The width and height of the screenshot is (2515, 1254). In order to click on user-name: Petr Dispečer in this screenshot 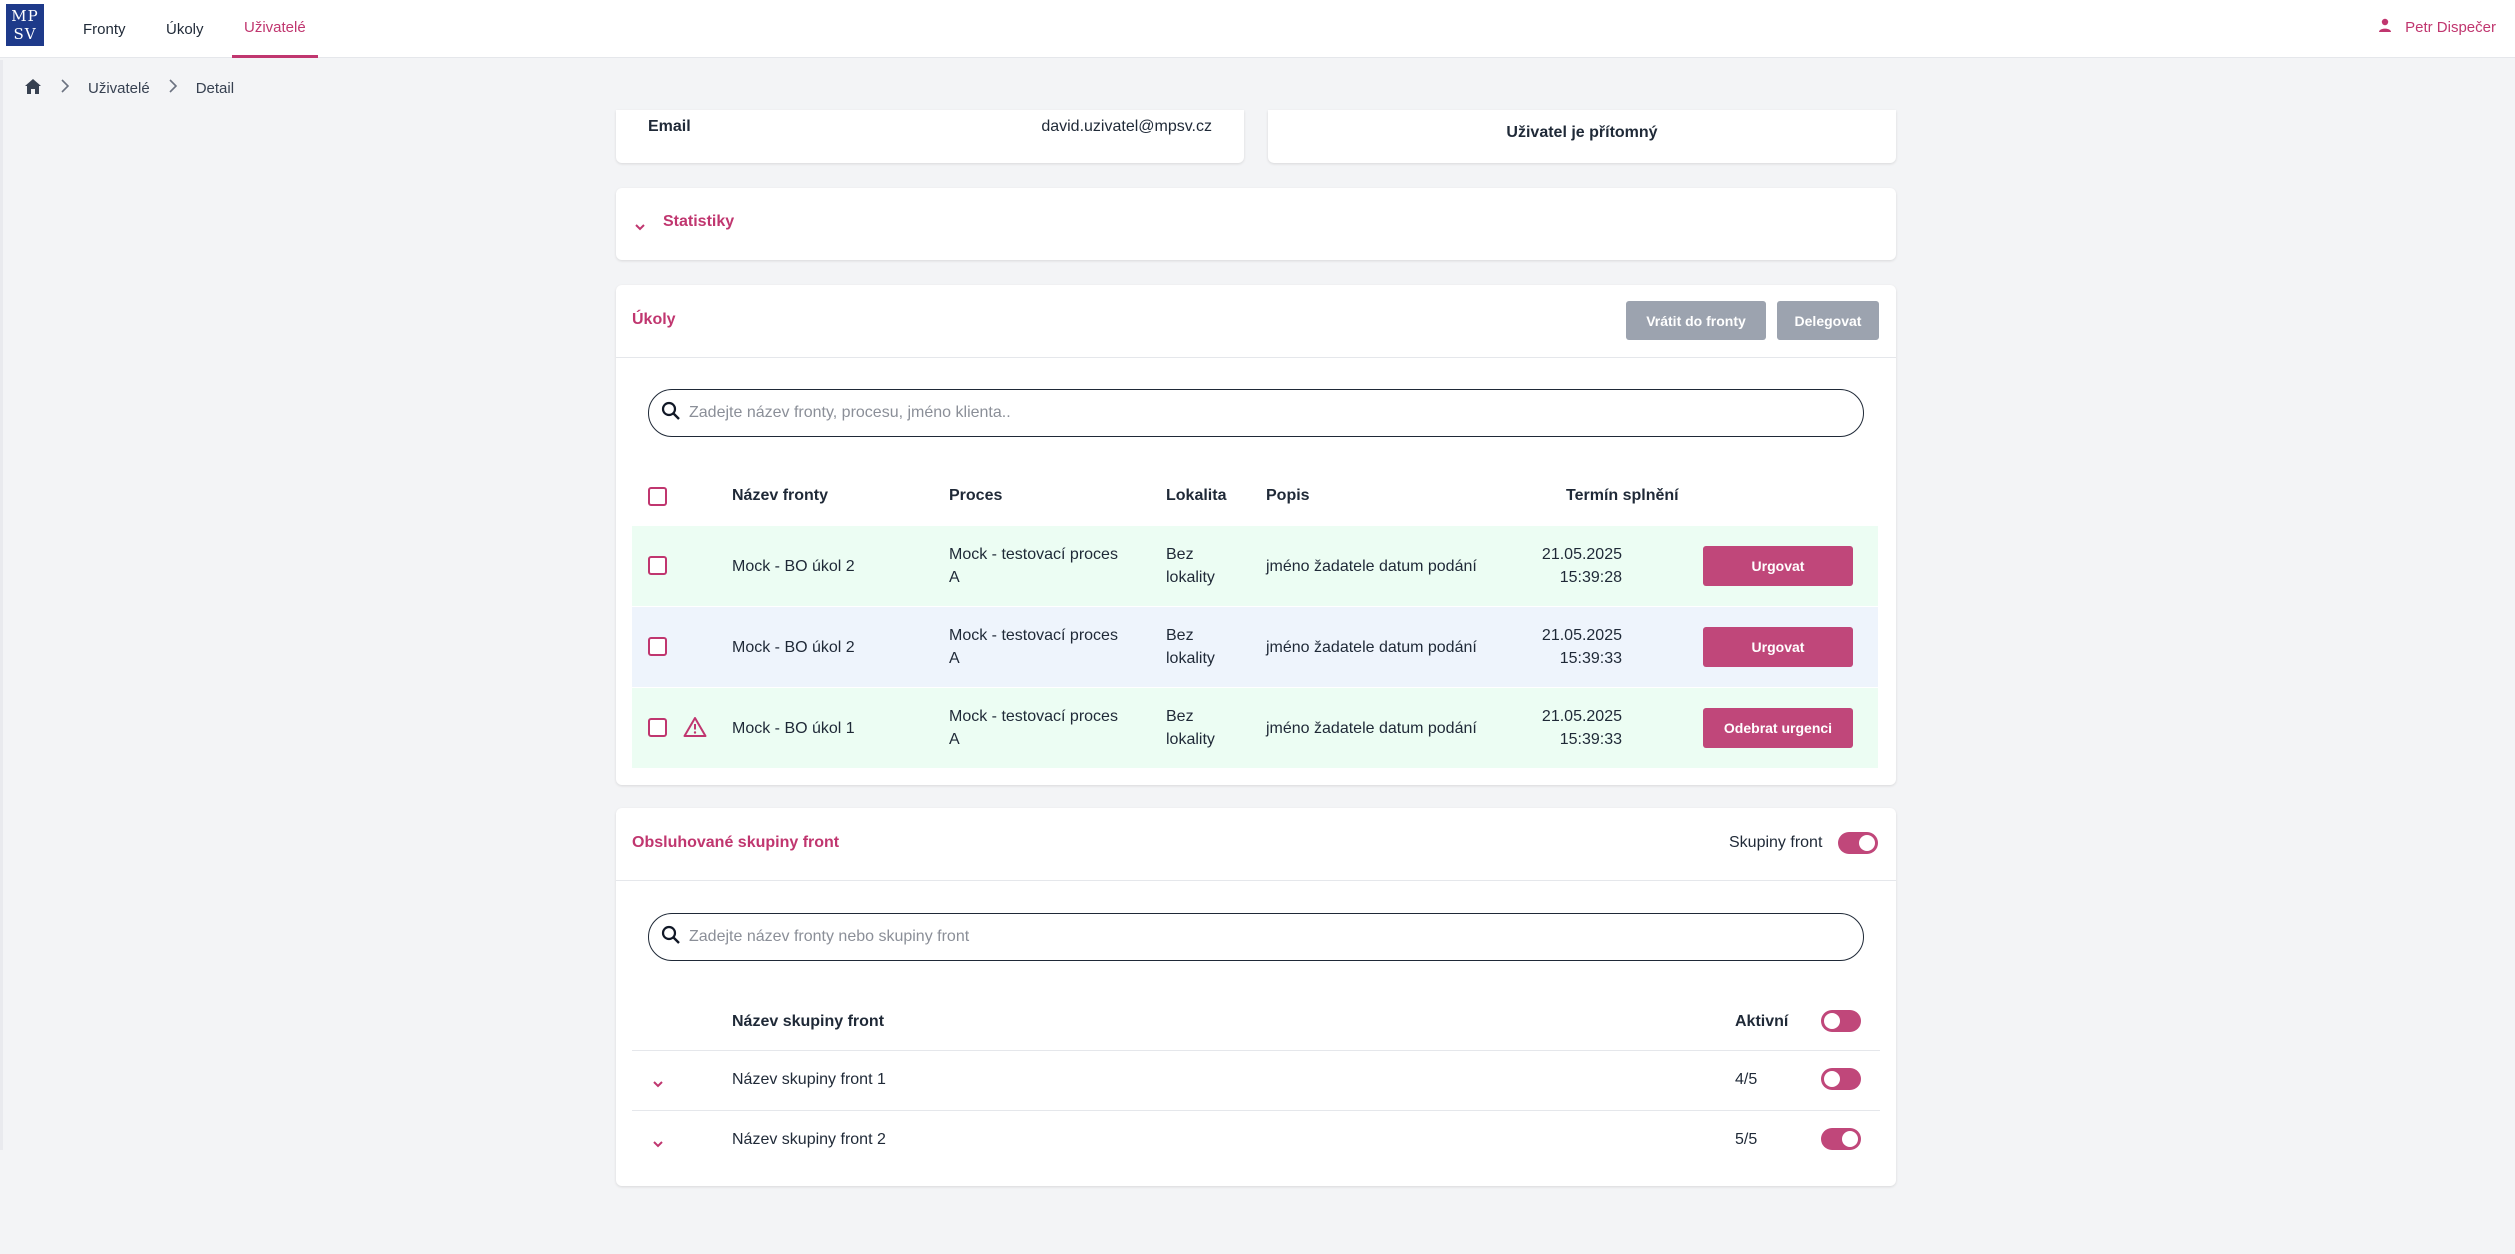, I will do `click(2450, 27)`.